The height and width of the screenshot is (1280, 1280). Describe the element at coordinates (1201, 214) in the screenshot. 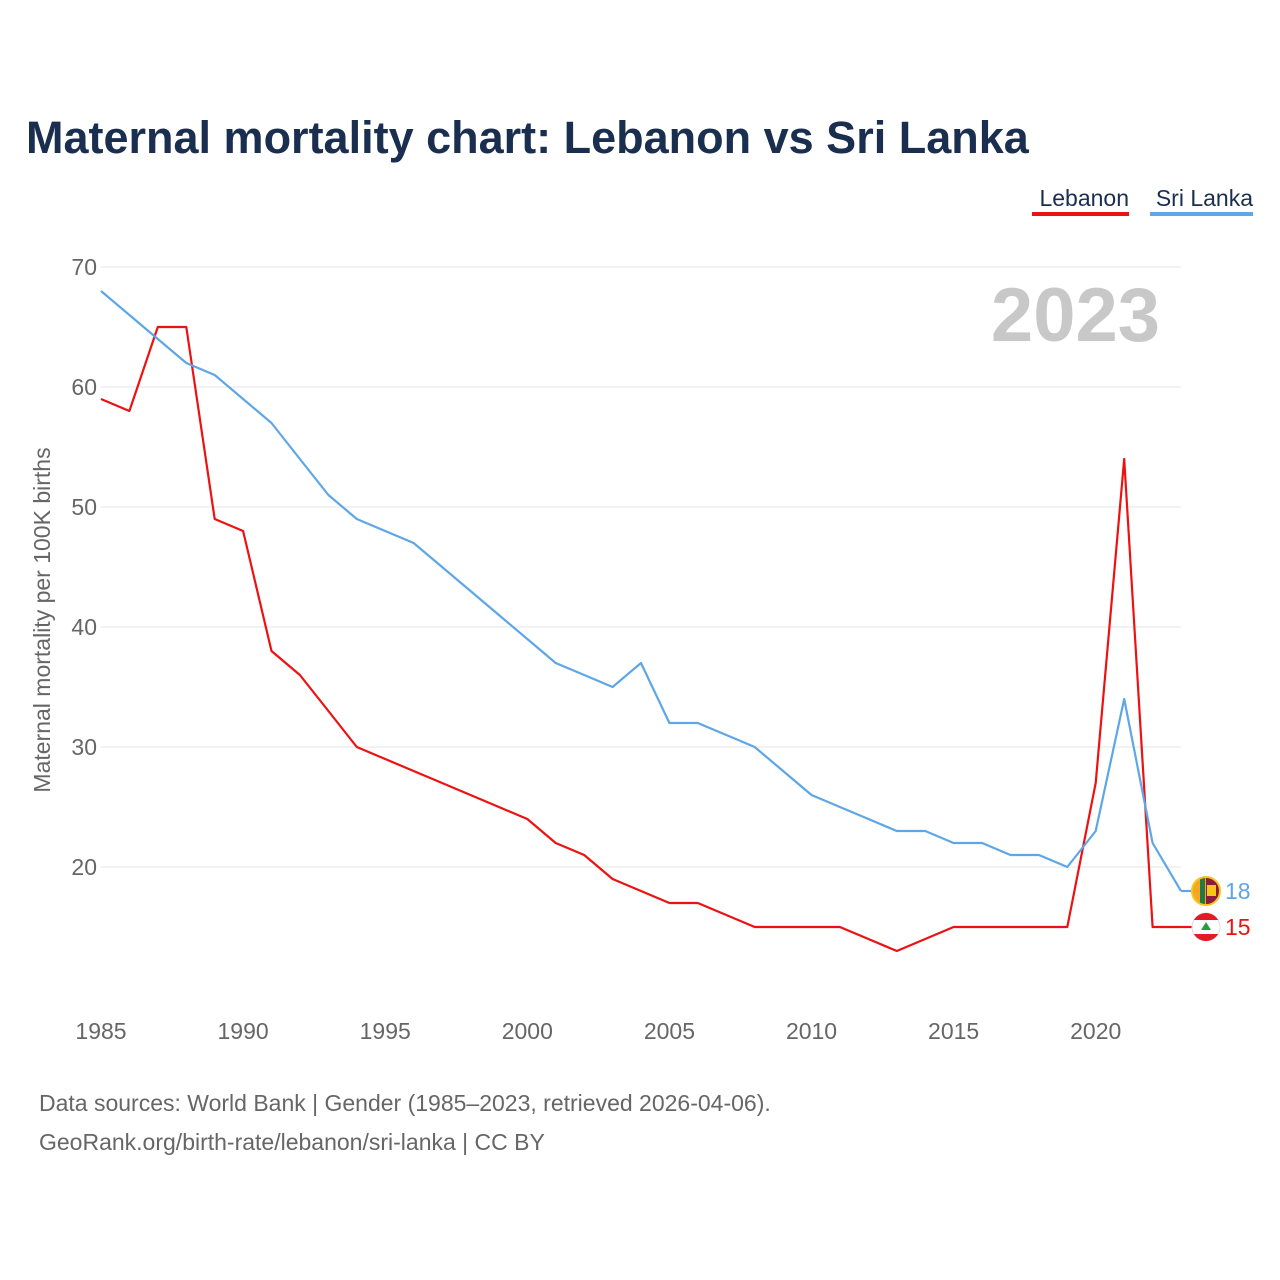

I see `legend-swatch-sri-lanka` at that location.